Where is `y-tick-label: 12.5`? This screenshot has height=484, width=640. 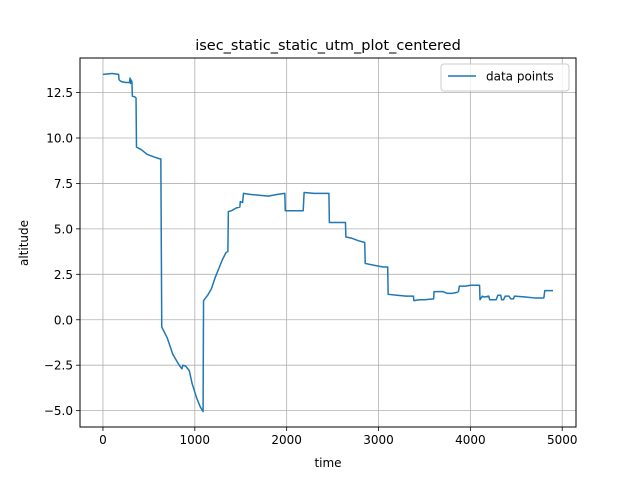
y-tick-label: 12.5 is located at coordinates (59, 93).